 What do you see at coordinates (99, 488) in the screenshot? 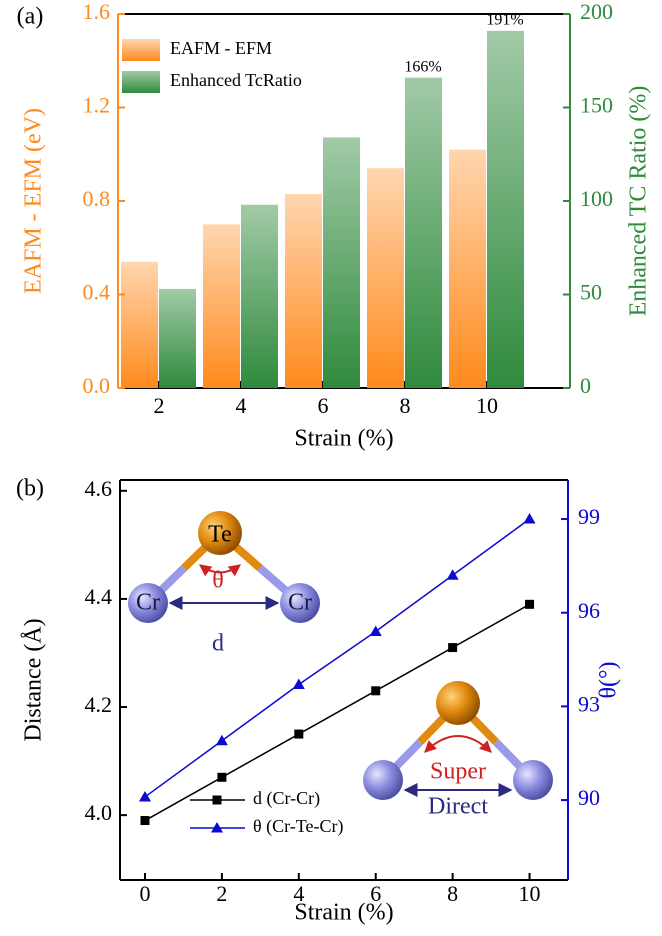
I see `y-tick-label: 4.6` at bounding box center [99, 488].